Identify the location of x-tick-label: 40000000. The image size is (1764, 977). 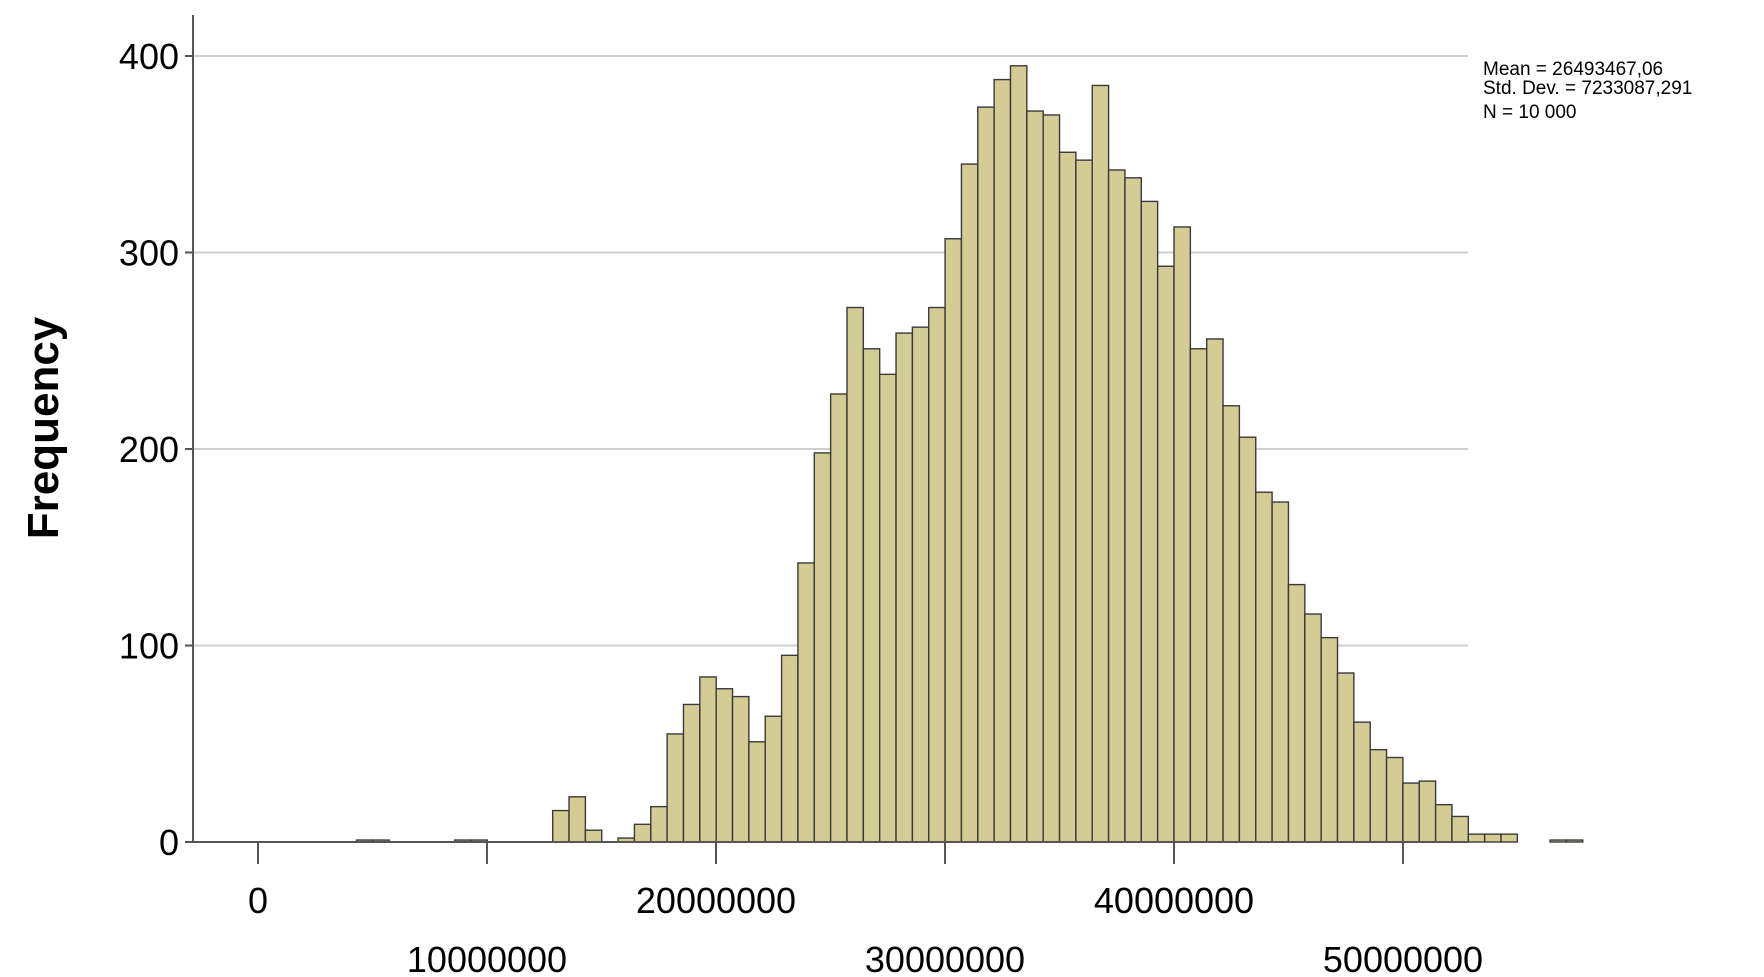
(1174, 900).